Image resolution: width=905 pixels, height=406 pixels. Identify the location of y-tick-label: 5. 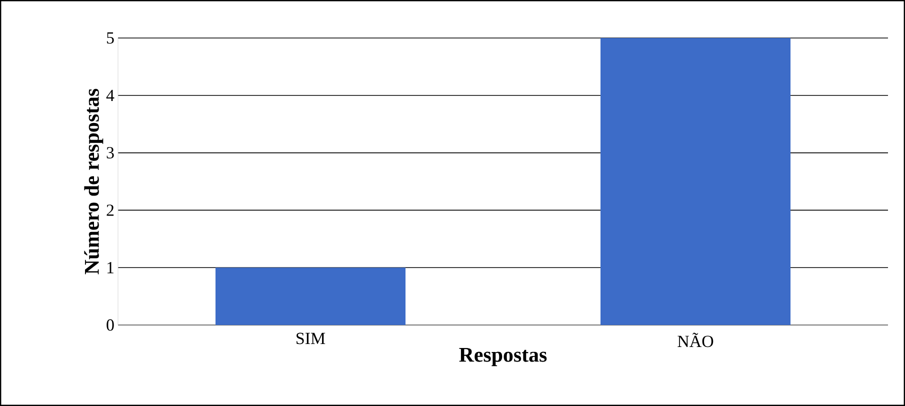
(110, 38).